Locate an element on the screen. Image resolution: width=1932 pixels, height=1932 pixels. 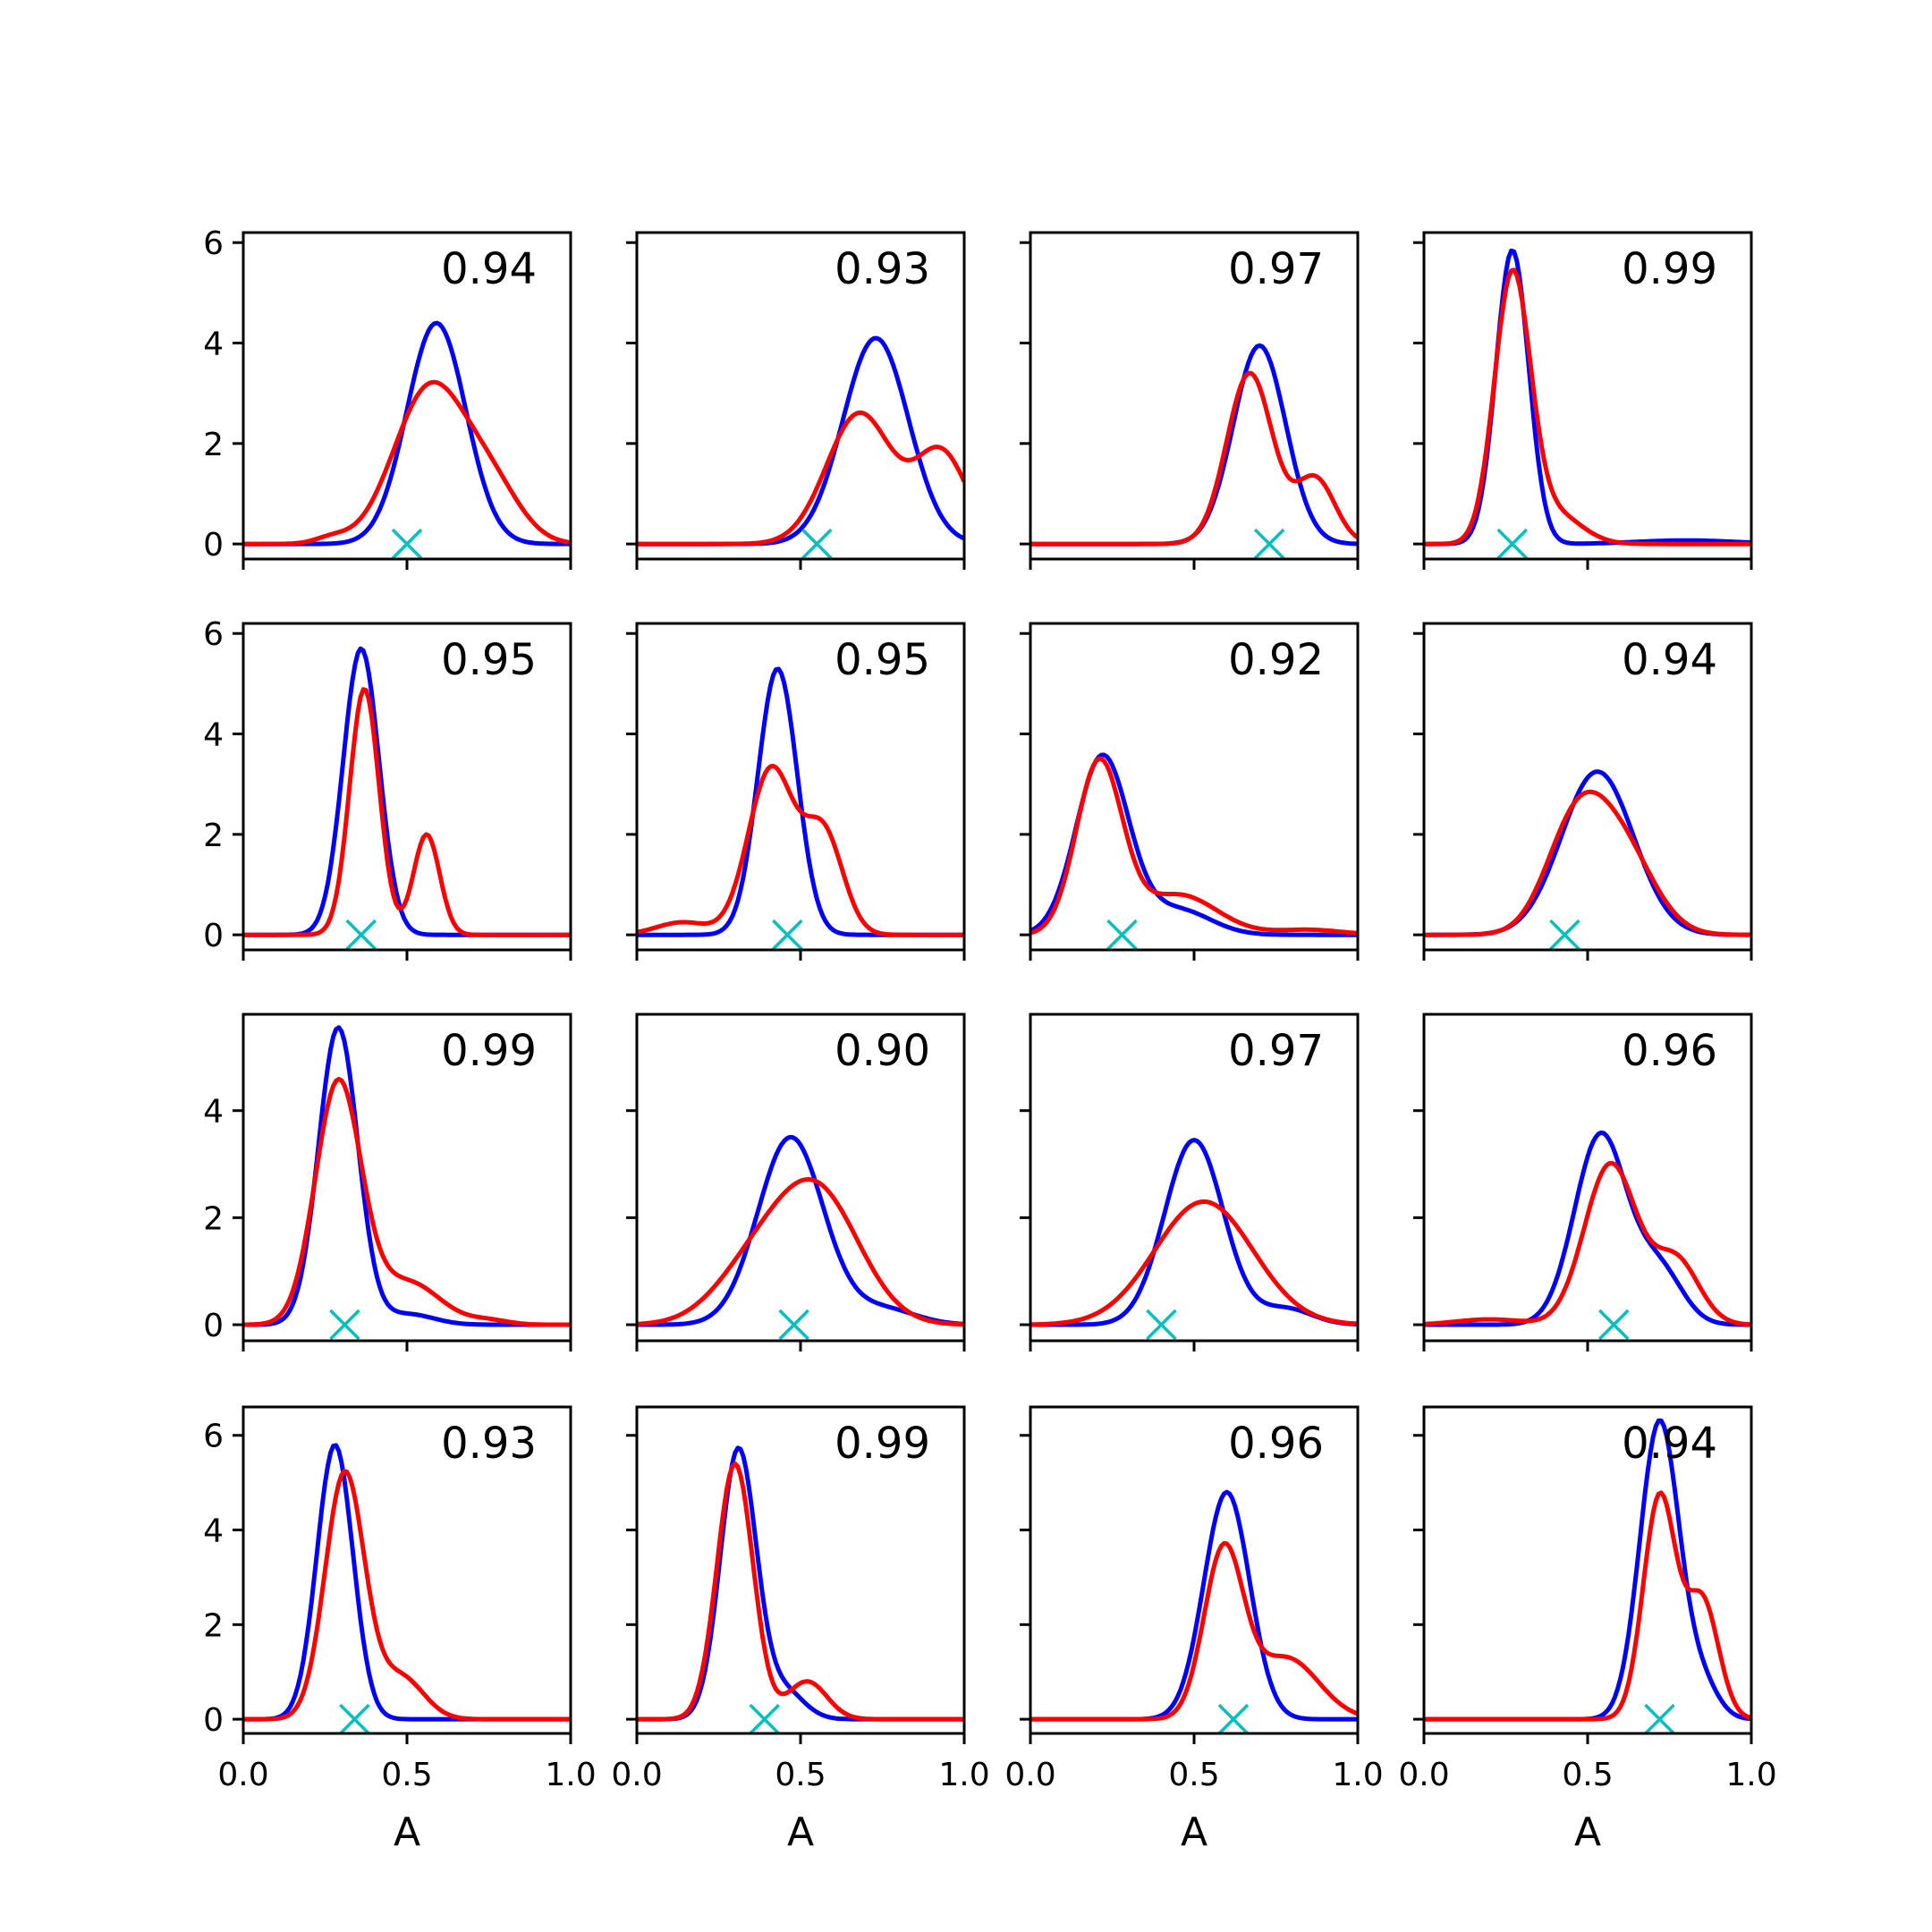
panel-9: 0 2 4 0.99 is located at coordinates (387, 1182).